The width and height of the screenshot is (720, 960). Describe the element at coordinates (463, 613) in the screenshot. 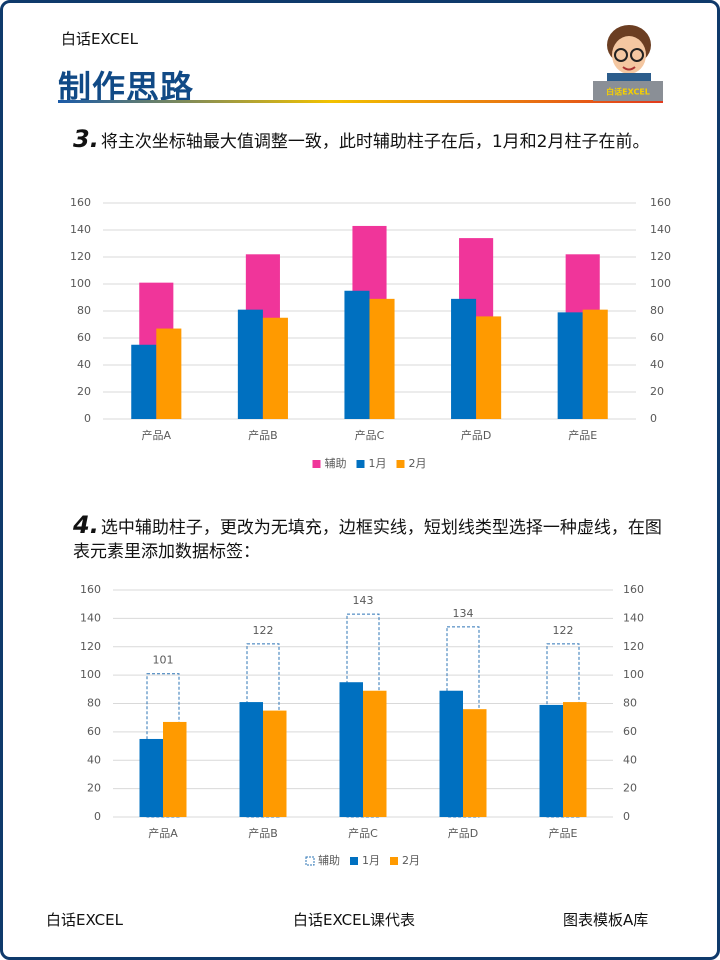

I see `data-label: 134` at that location.